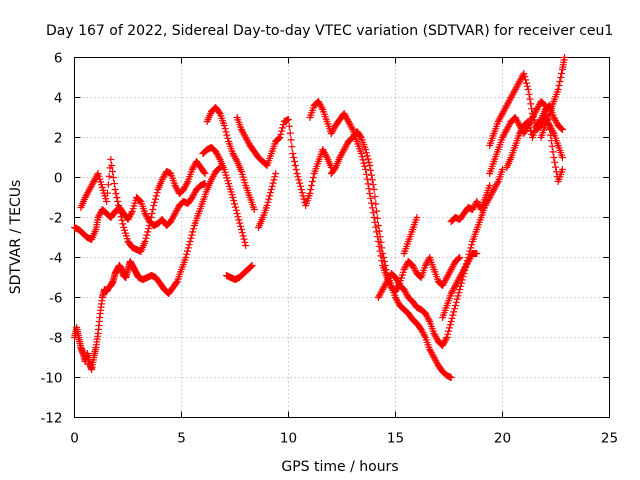  What do you see at coordinates (502, 439) in the screenshot?
I see `x-tick-label: 20` at bounding box center [502, 439].